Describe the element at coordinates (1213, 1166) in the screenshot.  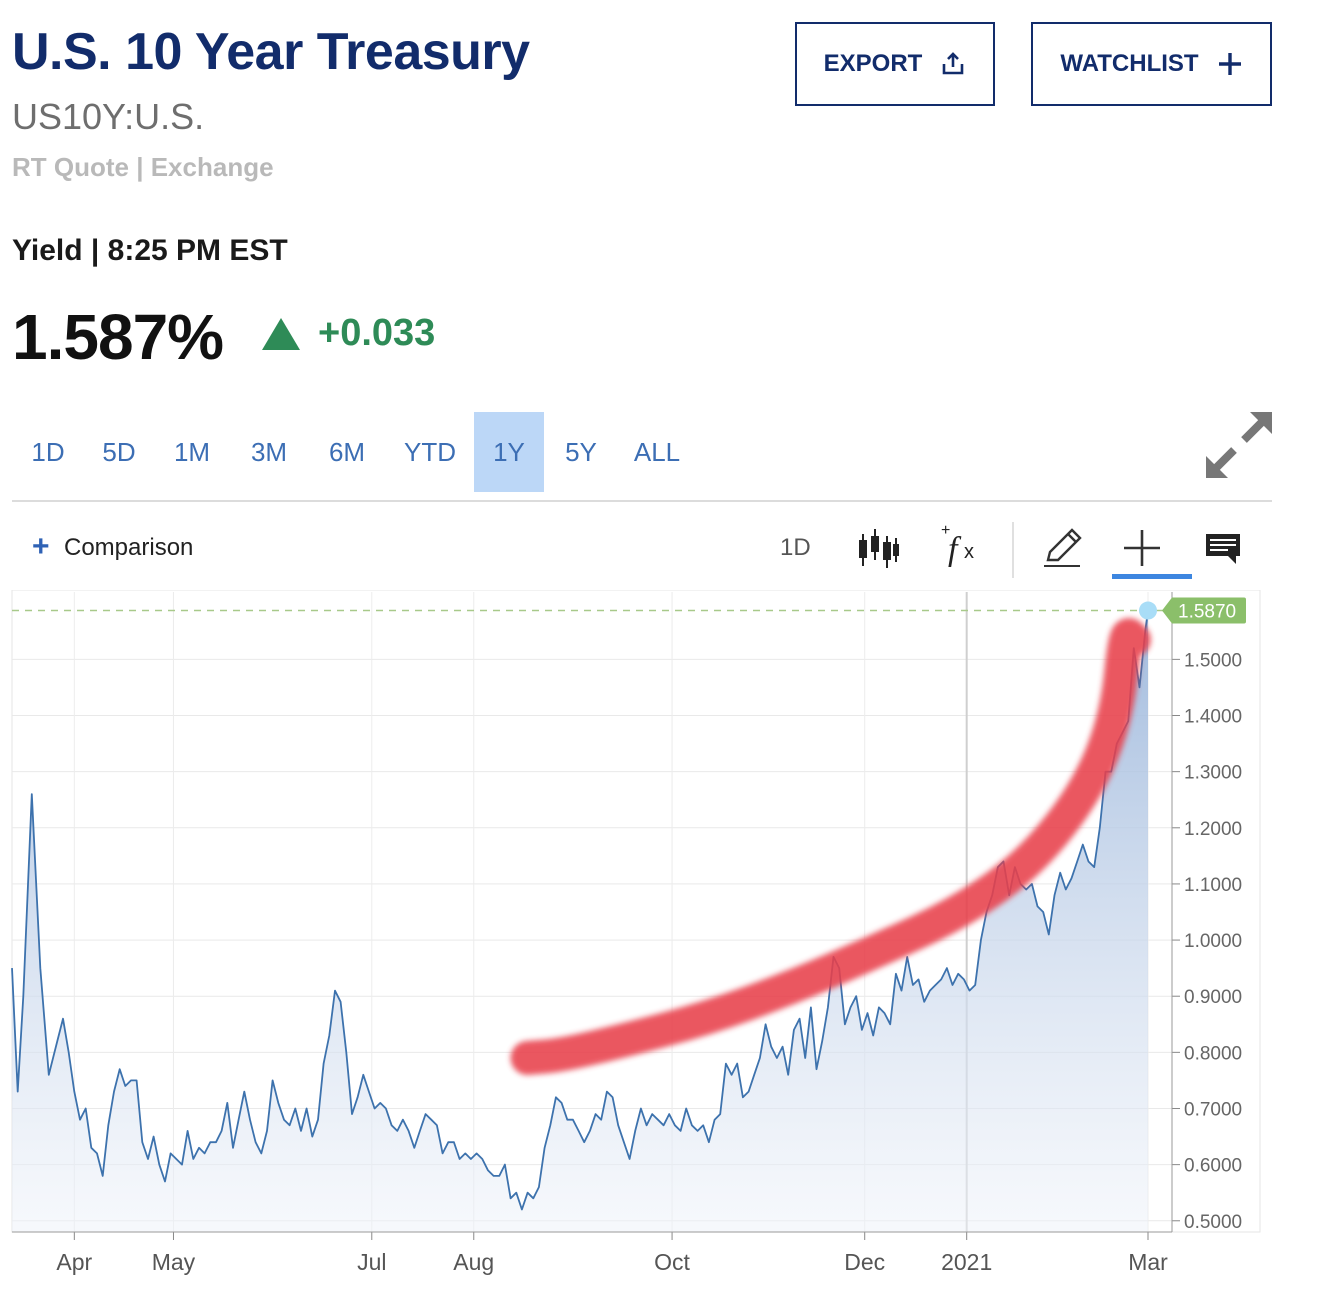
I see `y-tick-label: 0.6000` at that location.